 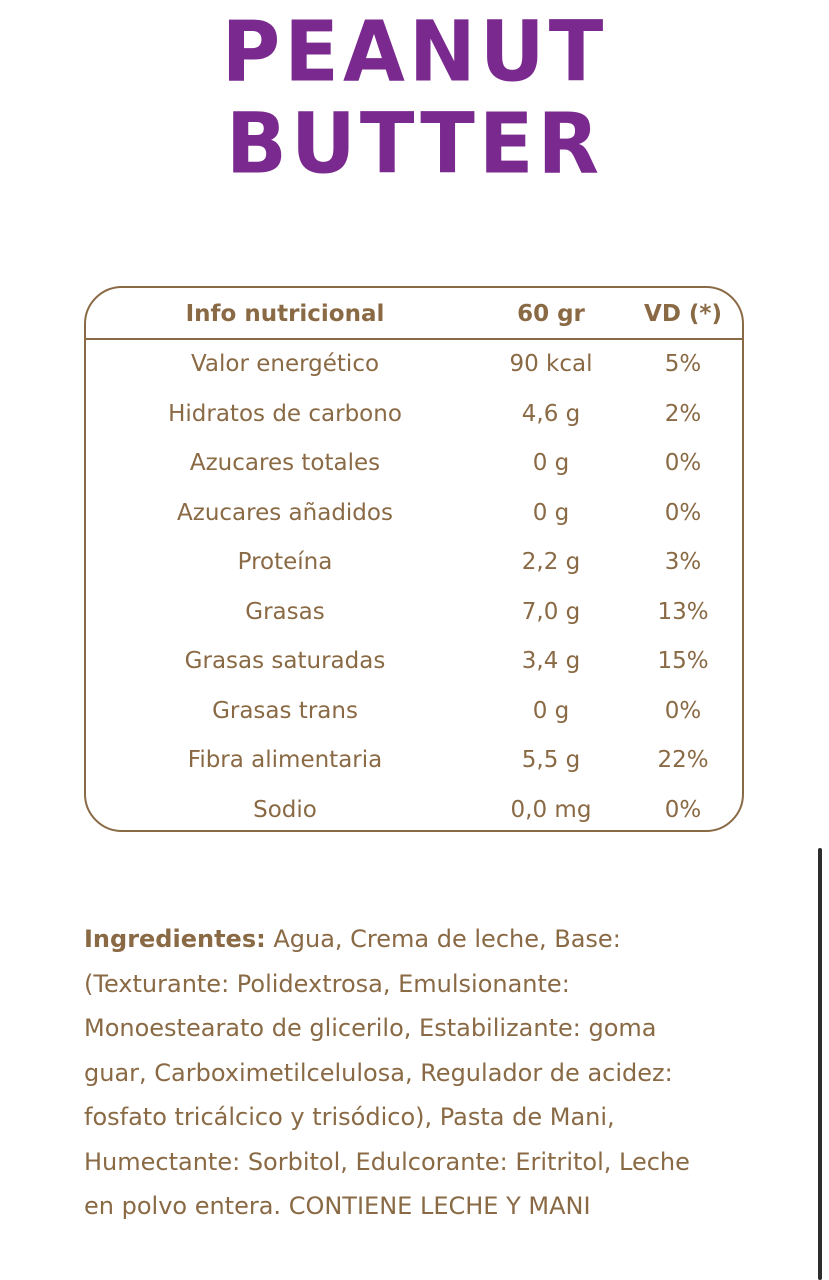 I want to click on nutrient-amount: 5,5 g, so click(x=551, y=760).